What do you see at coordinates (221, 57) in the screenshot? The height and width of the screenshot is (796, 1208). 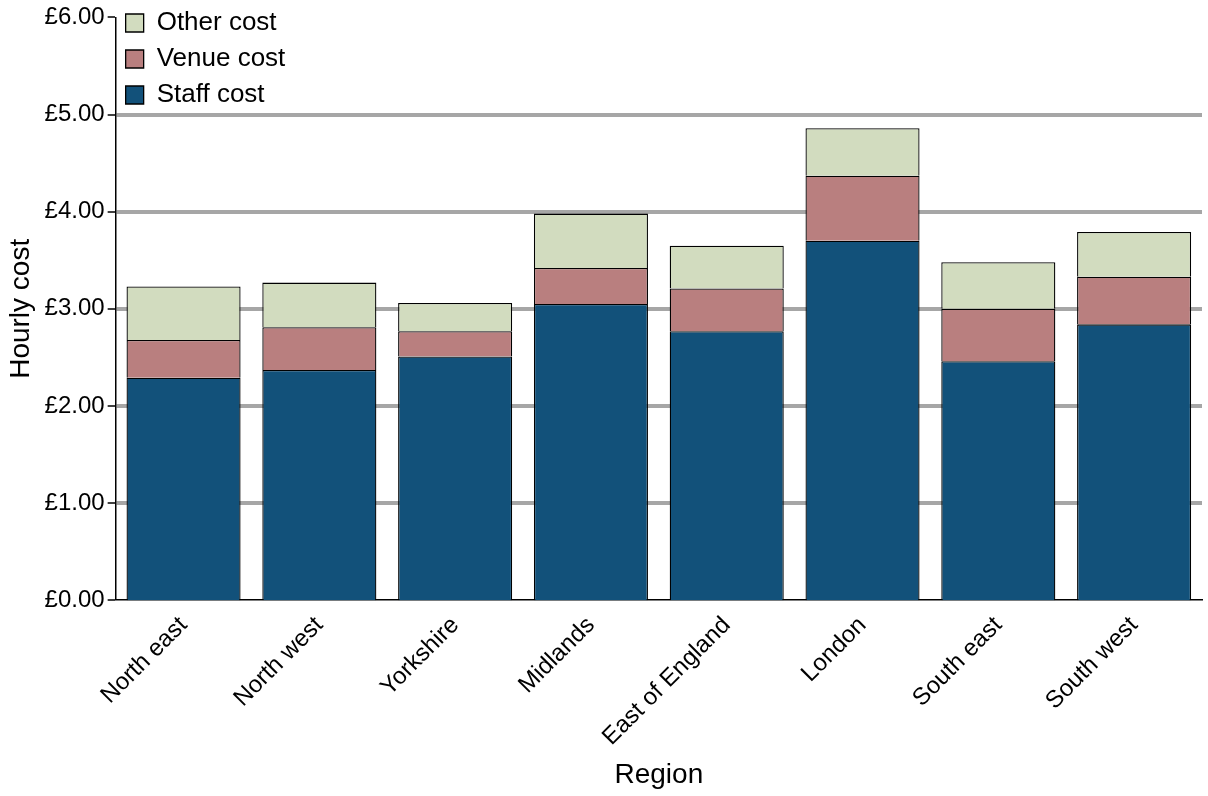 I see `legend-label: Venue cost` at bounding box center [221, 57].